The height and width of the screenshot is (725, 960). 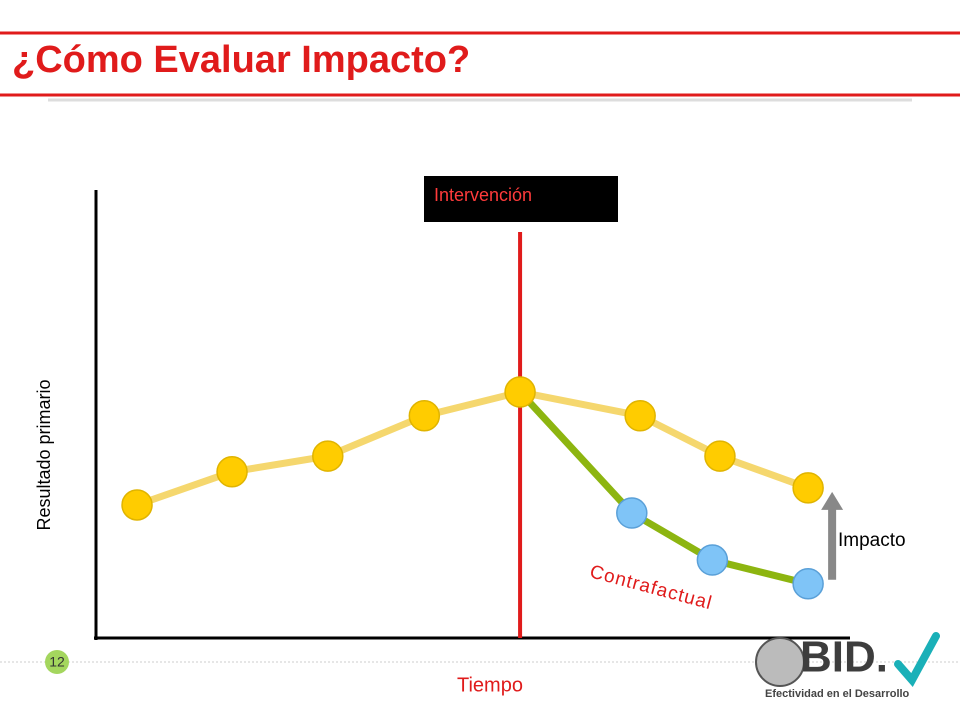 What do you see at coordinates (650, 587) in the screenshot?
I see `counterfactual-label: Contrafactual` at bounding box center [650, 587].